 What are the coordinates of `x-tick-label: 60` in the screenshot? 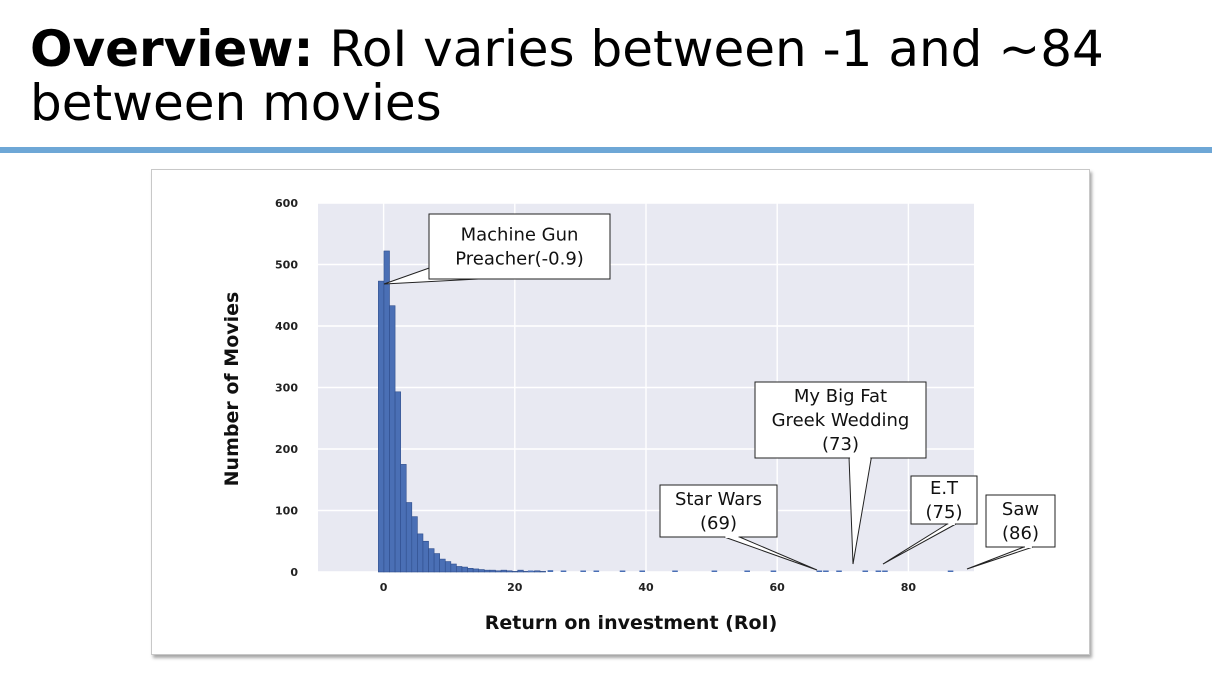 It's located at (778, 587).